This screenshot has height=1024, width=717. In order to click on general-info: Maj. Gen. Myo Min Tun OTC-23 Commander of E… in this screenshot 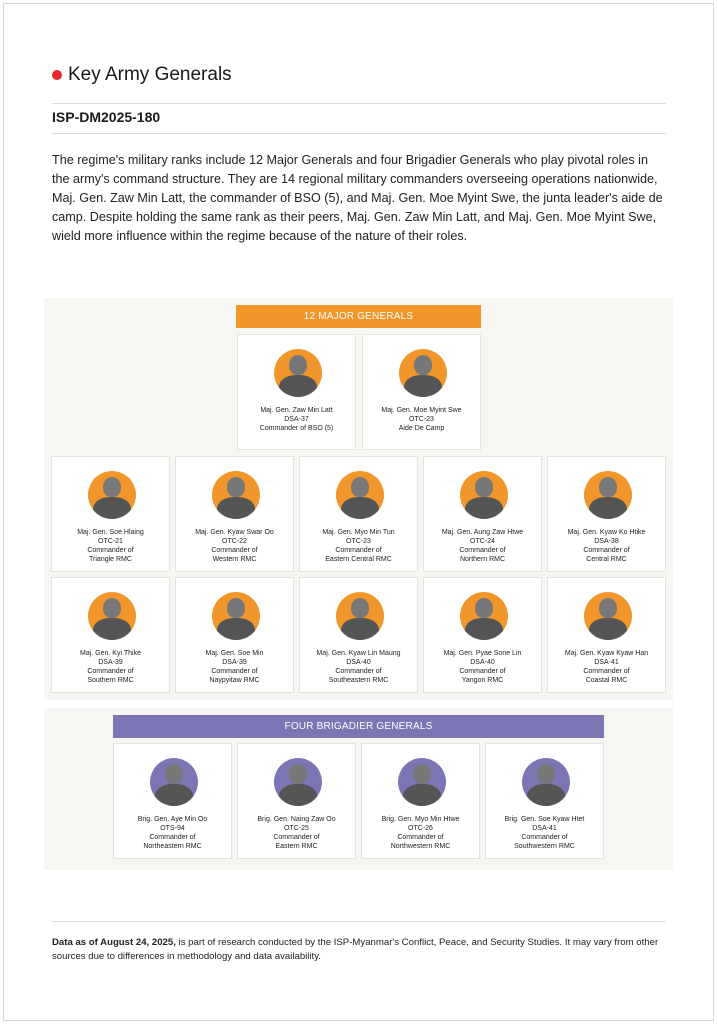, I will do `click(358, 546)`.